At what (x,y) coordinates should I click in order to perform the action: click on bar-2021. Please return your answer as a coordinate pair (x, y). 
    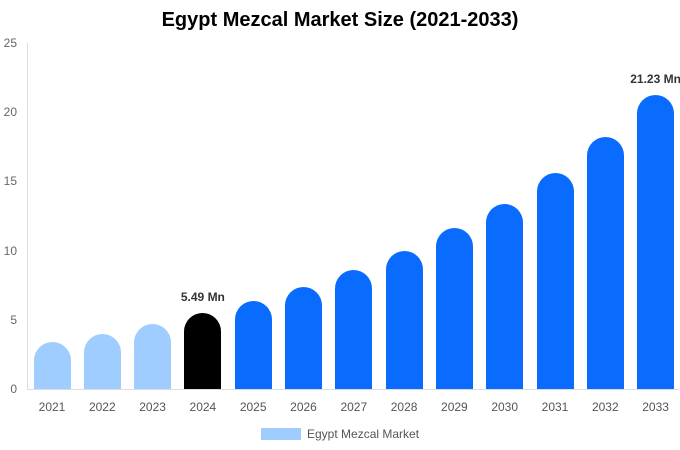
    Looking at the image, I should click on (52, 365).